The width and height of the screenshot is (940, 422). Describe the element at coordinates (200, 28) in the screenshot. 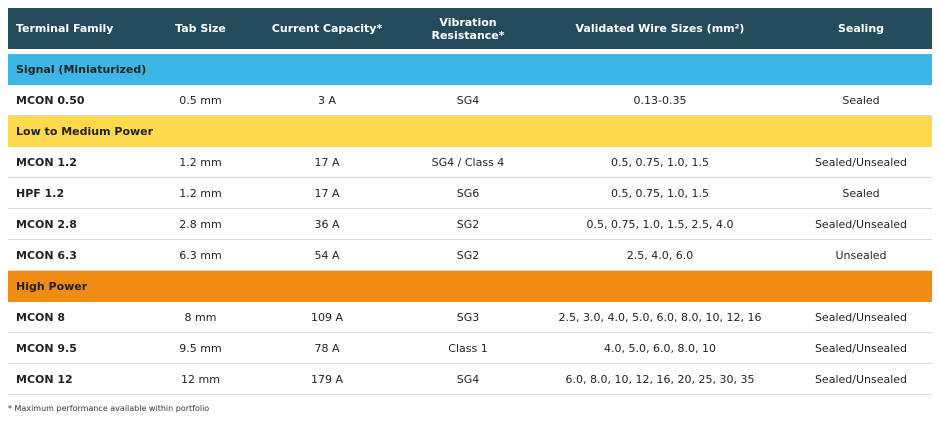

I see `column-header: Tab Size` at that location.